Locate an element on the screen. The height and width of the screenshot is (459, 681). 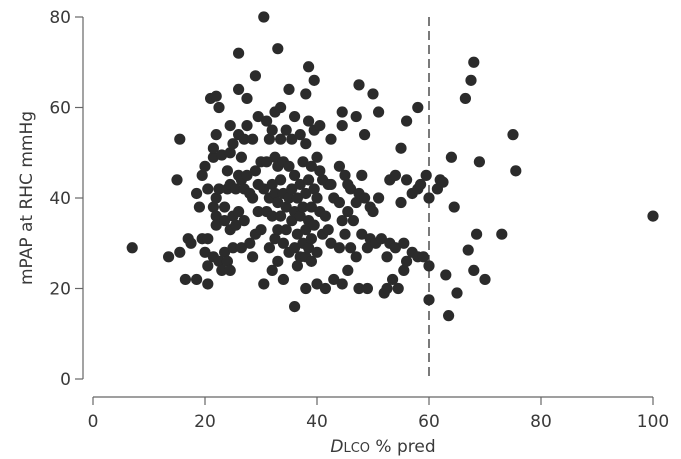
y-tick-label: 80 is located at coordinates (60, 18).